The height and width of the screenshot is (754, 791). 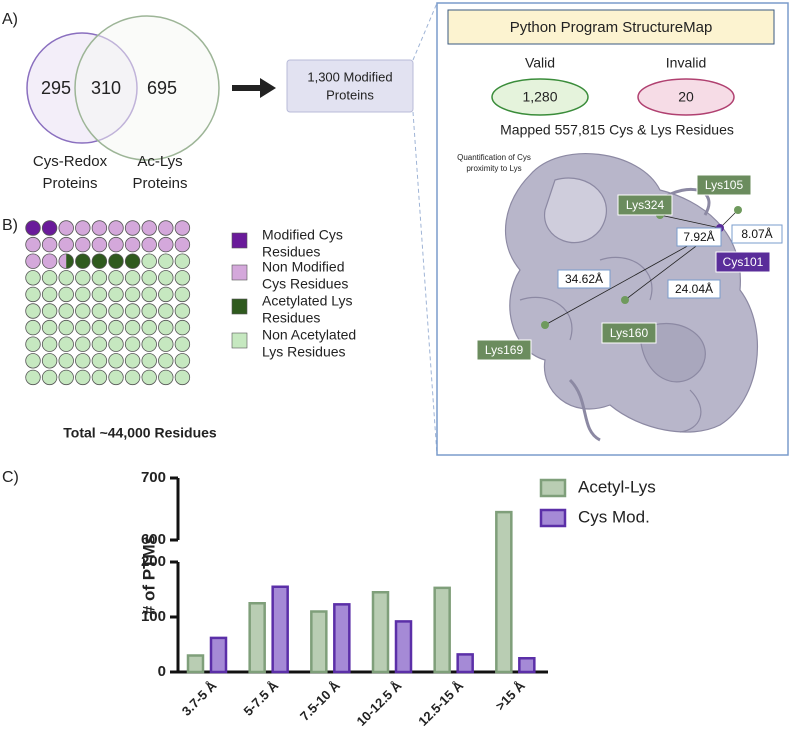 What do you see at coordinates (540, 63) in the screenshot?
I see `valid-label: Valid` at bounding box center [540, 63].